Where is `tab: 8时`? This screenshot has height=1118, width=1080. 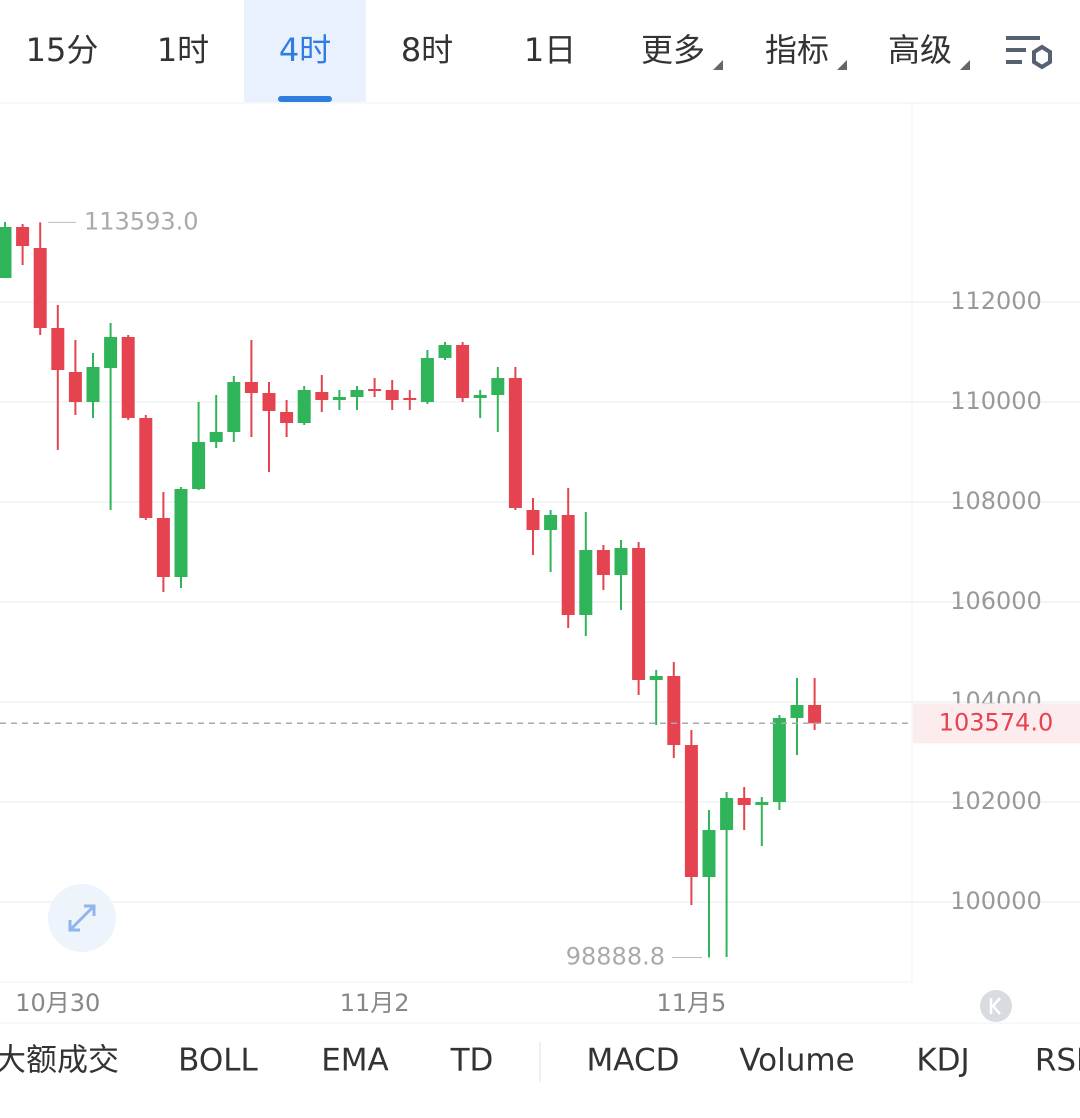 tab: 8时 is located at coordinates (427, 50).